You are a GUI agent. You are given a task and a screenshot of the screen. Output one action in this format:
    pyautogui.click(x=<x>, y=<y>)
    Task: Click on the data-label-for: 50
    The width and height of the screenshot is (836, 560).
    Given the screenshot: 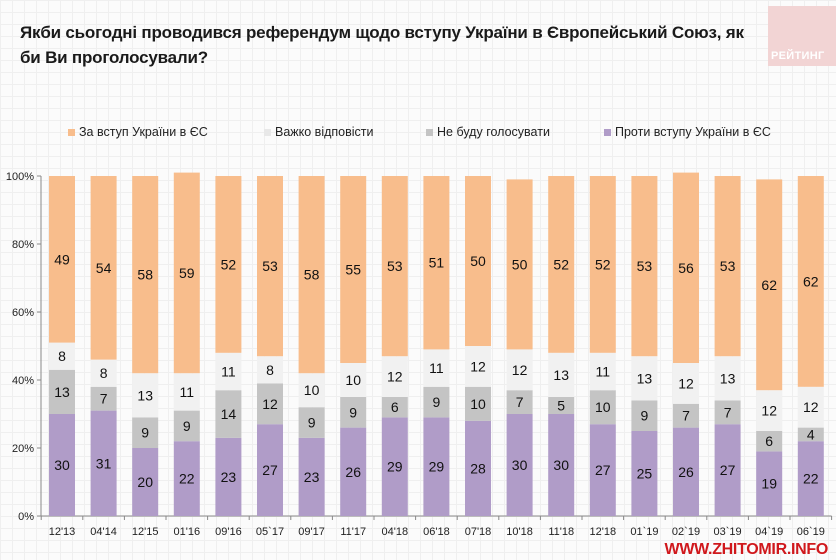 What is the action you would take?
    pyautogui.click(x=520, y=264)
    